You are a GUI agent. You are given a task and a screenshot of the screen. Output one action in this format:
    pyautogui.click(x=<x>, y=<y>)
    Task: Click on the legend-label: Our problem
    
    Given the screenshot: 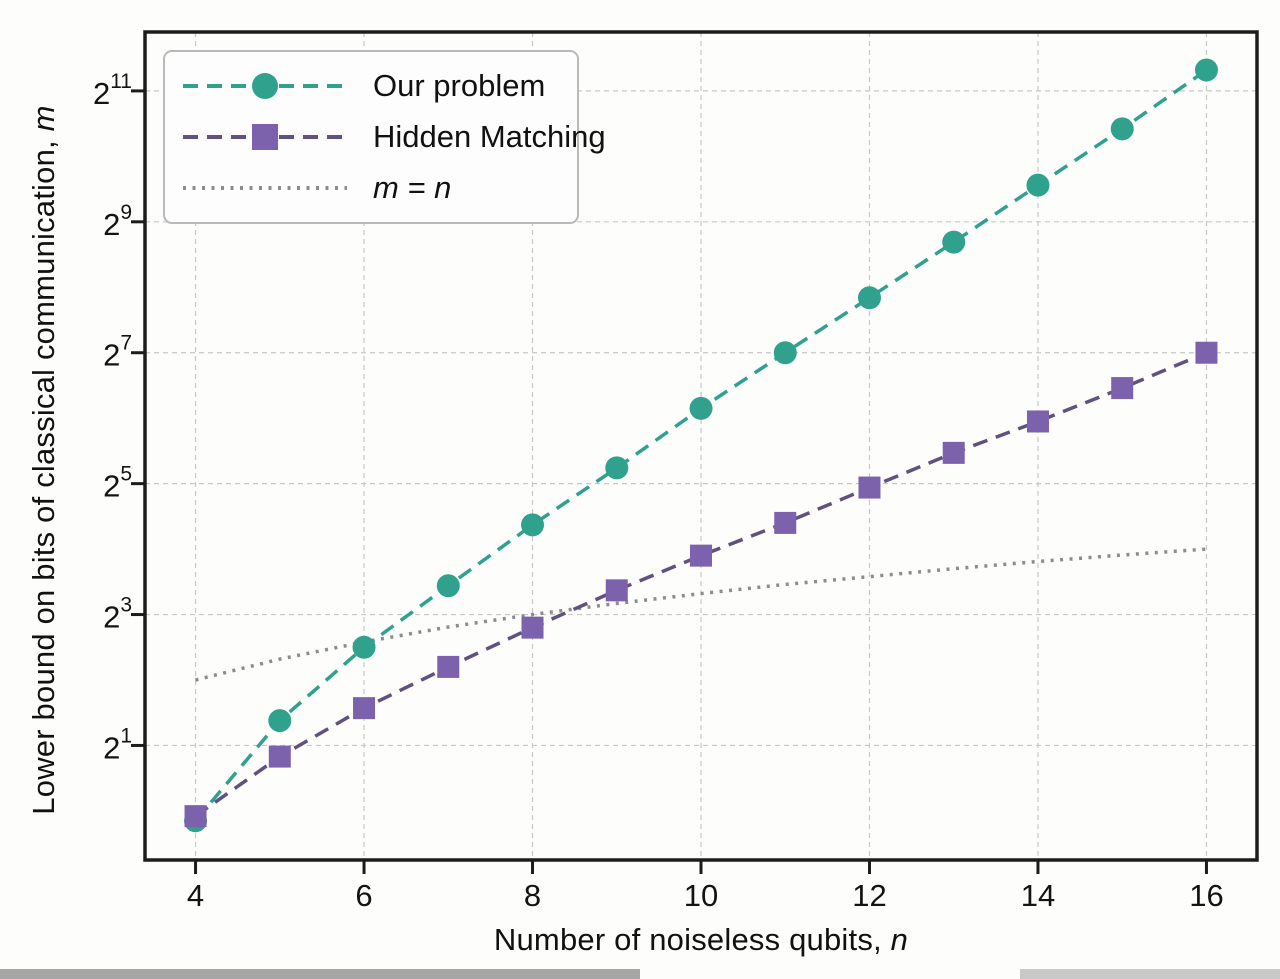 What is the action you would take?
    pyautogui.click(x=459, y=85)
    